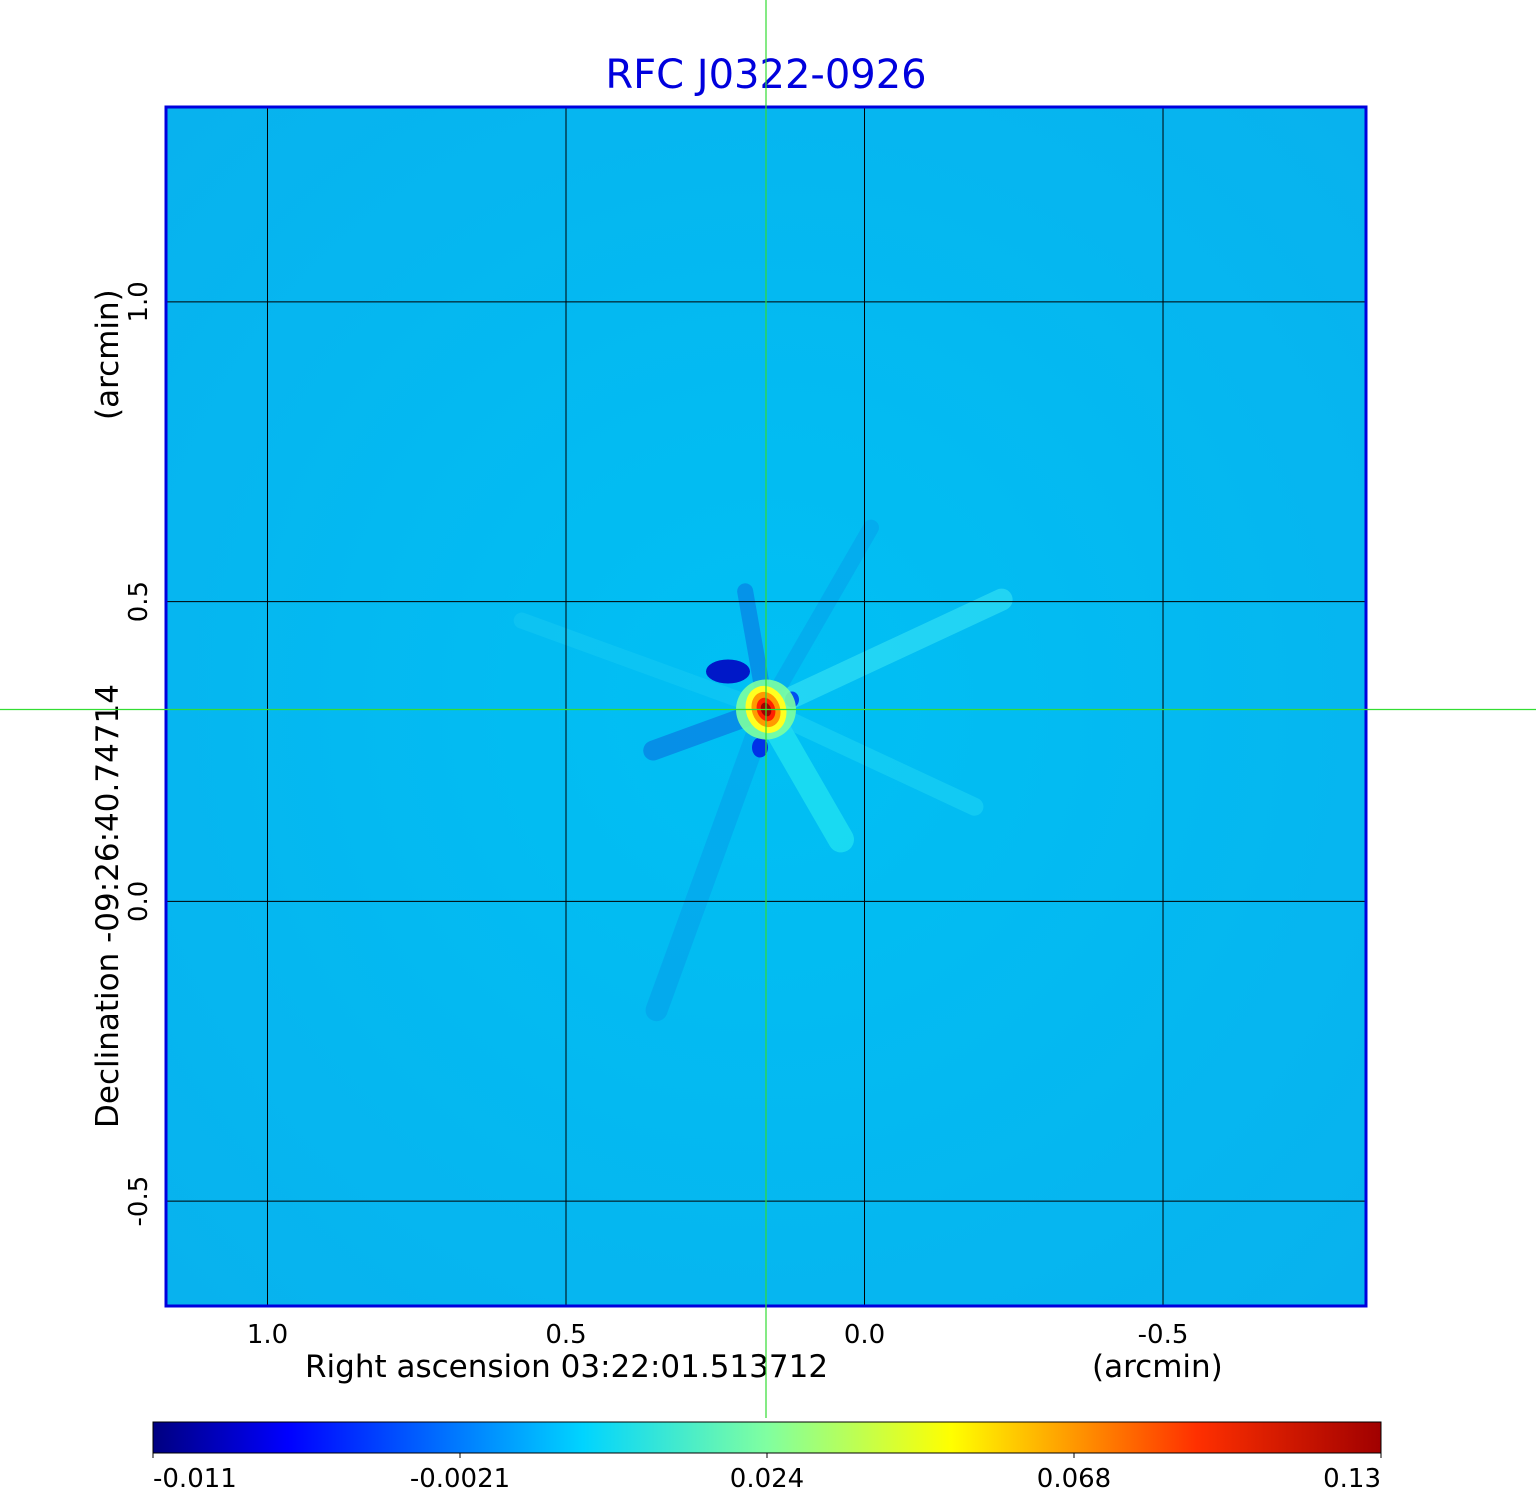 The height and width of the screenshot is (1511, 1536). I want to click on colorbar-tick-label: -0.011, so click(195, 1479).